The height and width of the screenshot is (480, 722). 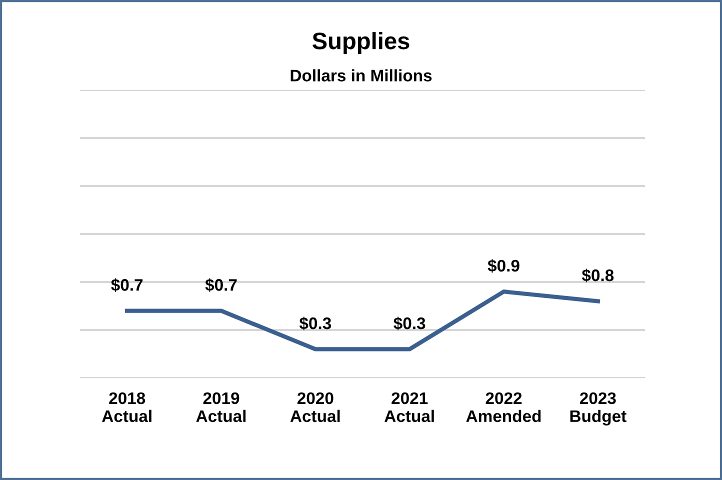 What do you see at coordinates (221, 407) in the screenshot?
I see `x-tick-label: 2019 Actual` at bounding box center [221, 407].